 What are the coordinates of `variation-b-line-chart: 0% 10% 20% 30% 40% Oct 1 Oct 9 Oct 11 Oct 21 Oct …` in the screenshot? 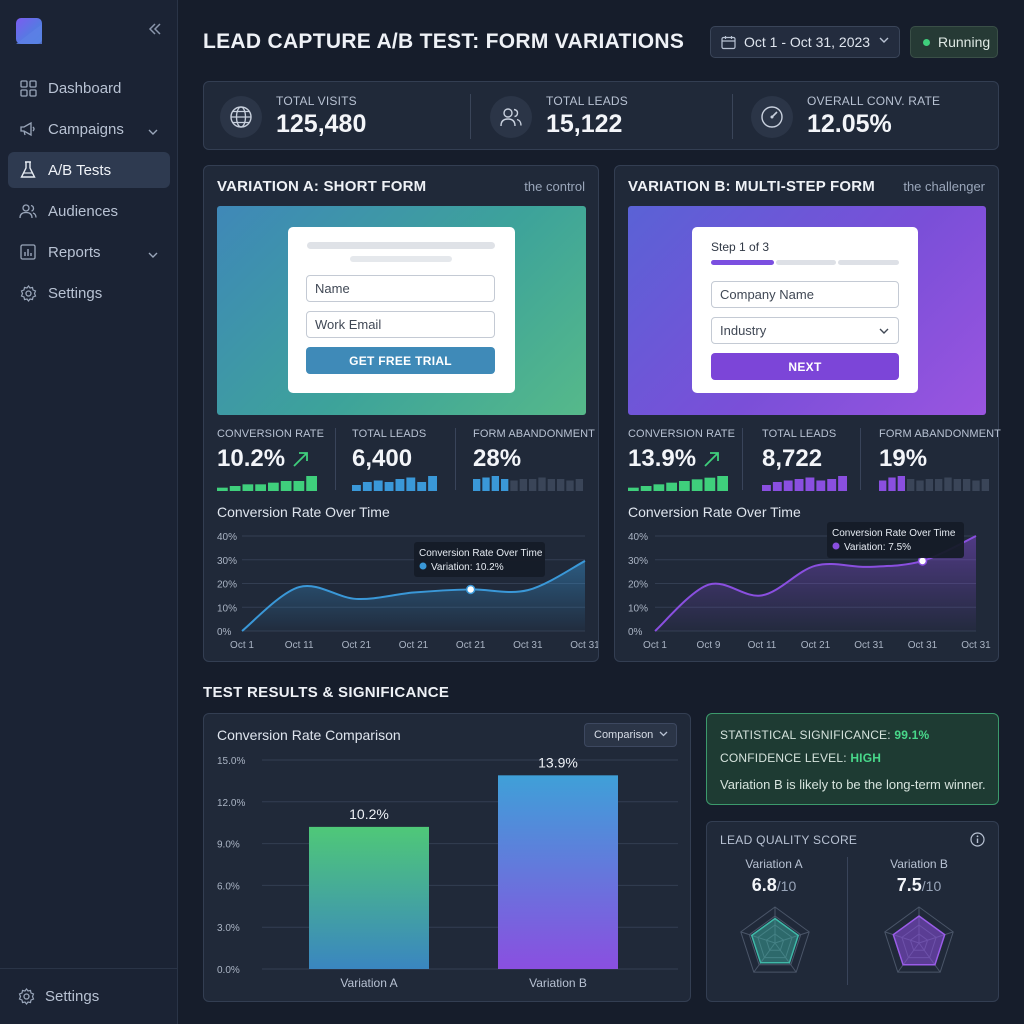 It's located at (809, 586).